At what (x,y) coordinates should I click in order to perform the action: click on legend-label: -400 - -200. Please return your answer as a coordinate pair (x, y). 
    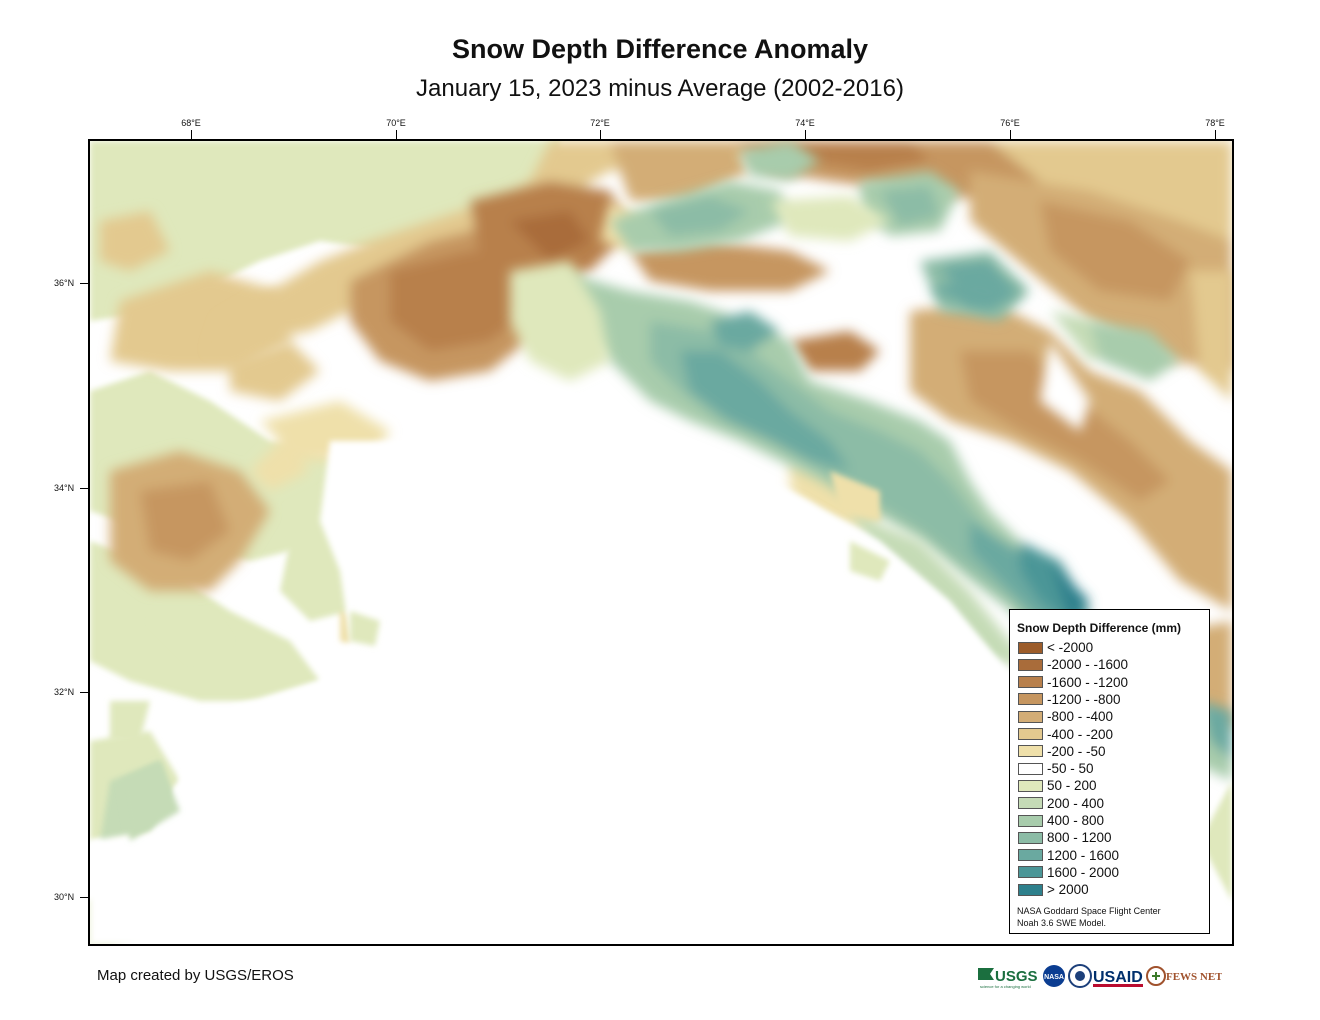
    Looking at the image, I should click on (1080, 734).